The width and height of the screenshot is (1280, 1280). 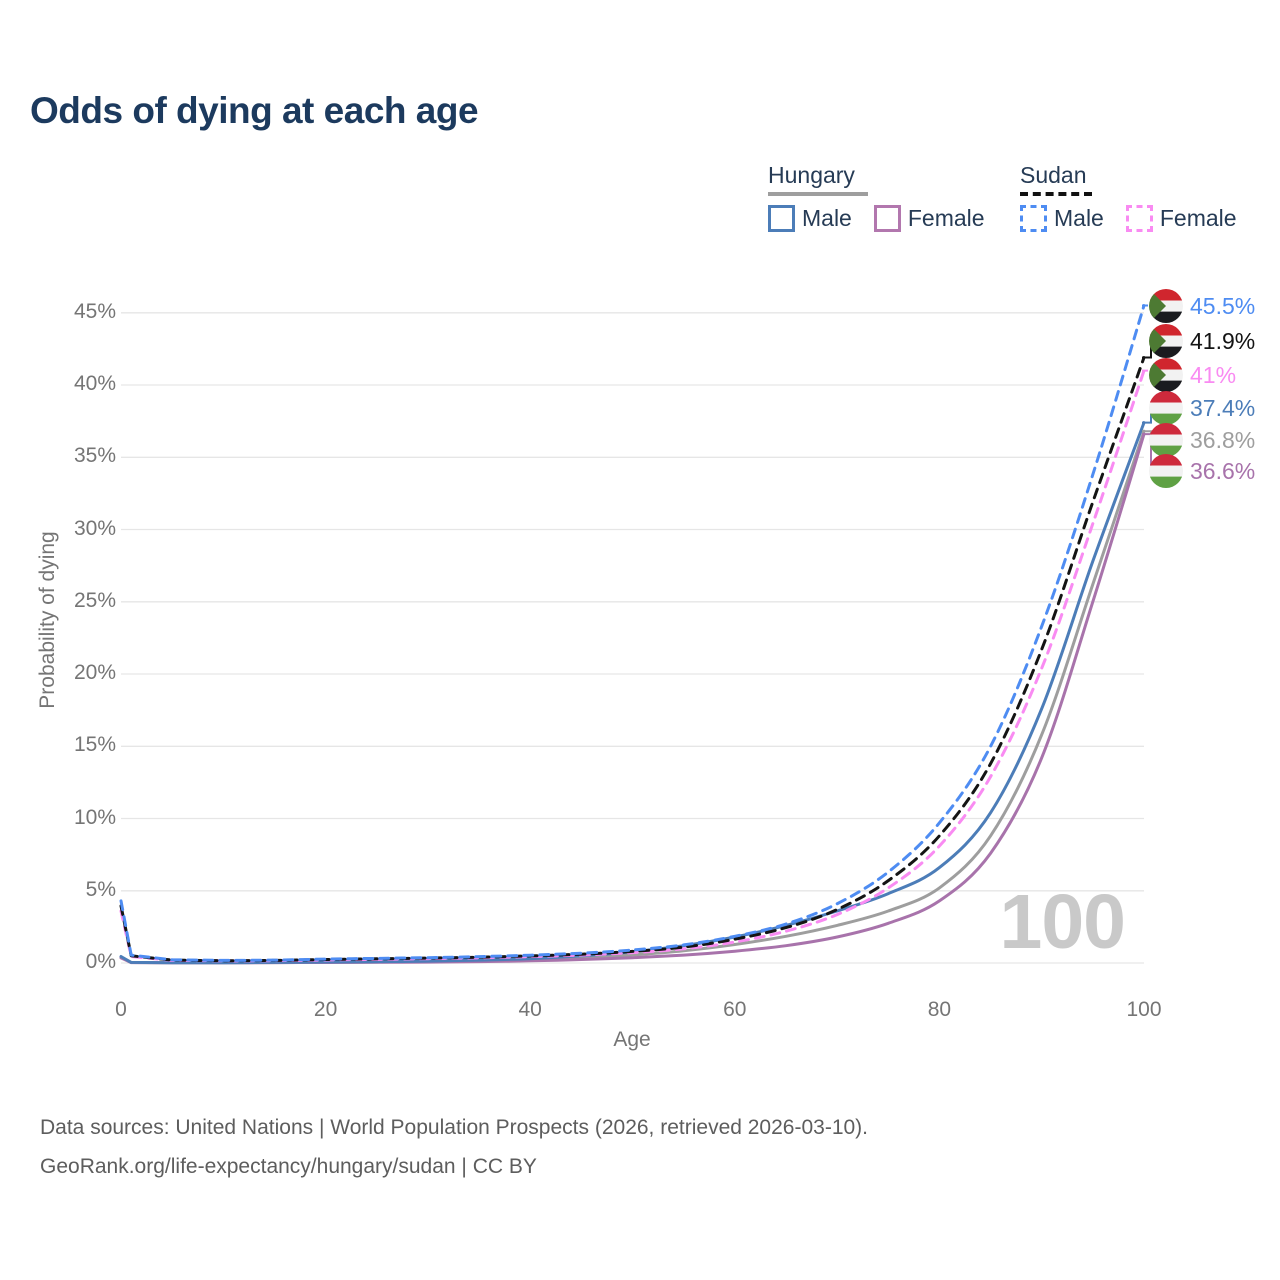 I want to click on end-label-value: 36.8%, so click(x=1223, y=439).